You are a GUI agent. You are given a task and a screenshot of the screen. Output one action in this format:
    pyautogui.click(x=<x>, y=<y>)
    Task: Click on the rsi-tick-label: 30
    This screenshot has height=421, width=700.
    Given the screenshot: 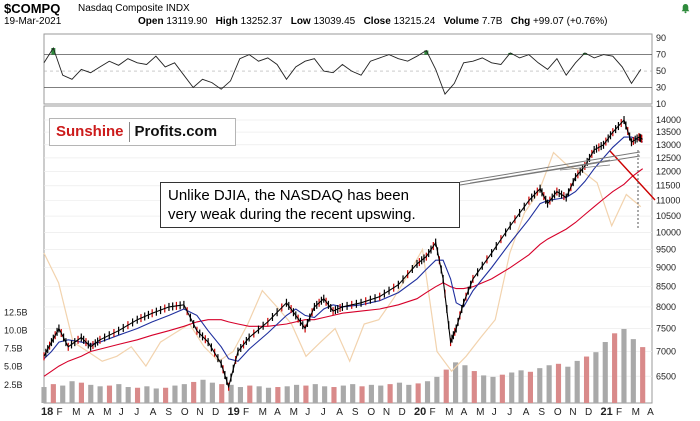 What is the action you would take?
    pyautogui.click(x=661, y=88)
    